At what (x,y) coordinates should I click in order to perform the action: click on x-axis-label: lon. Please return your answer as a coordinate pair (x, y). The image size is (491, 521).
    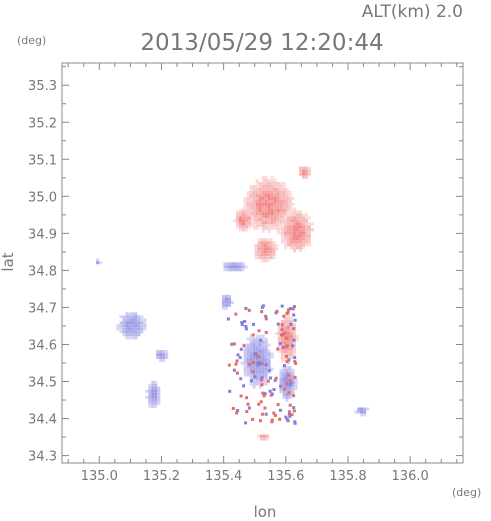
    Looking at the image, I should click on (265, 512).